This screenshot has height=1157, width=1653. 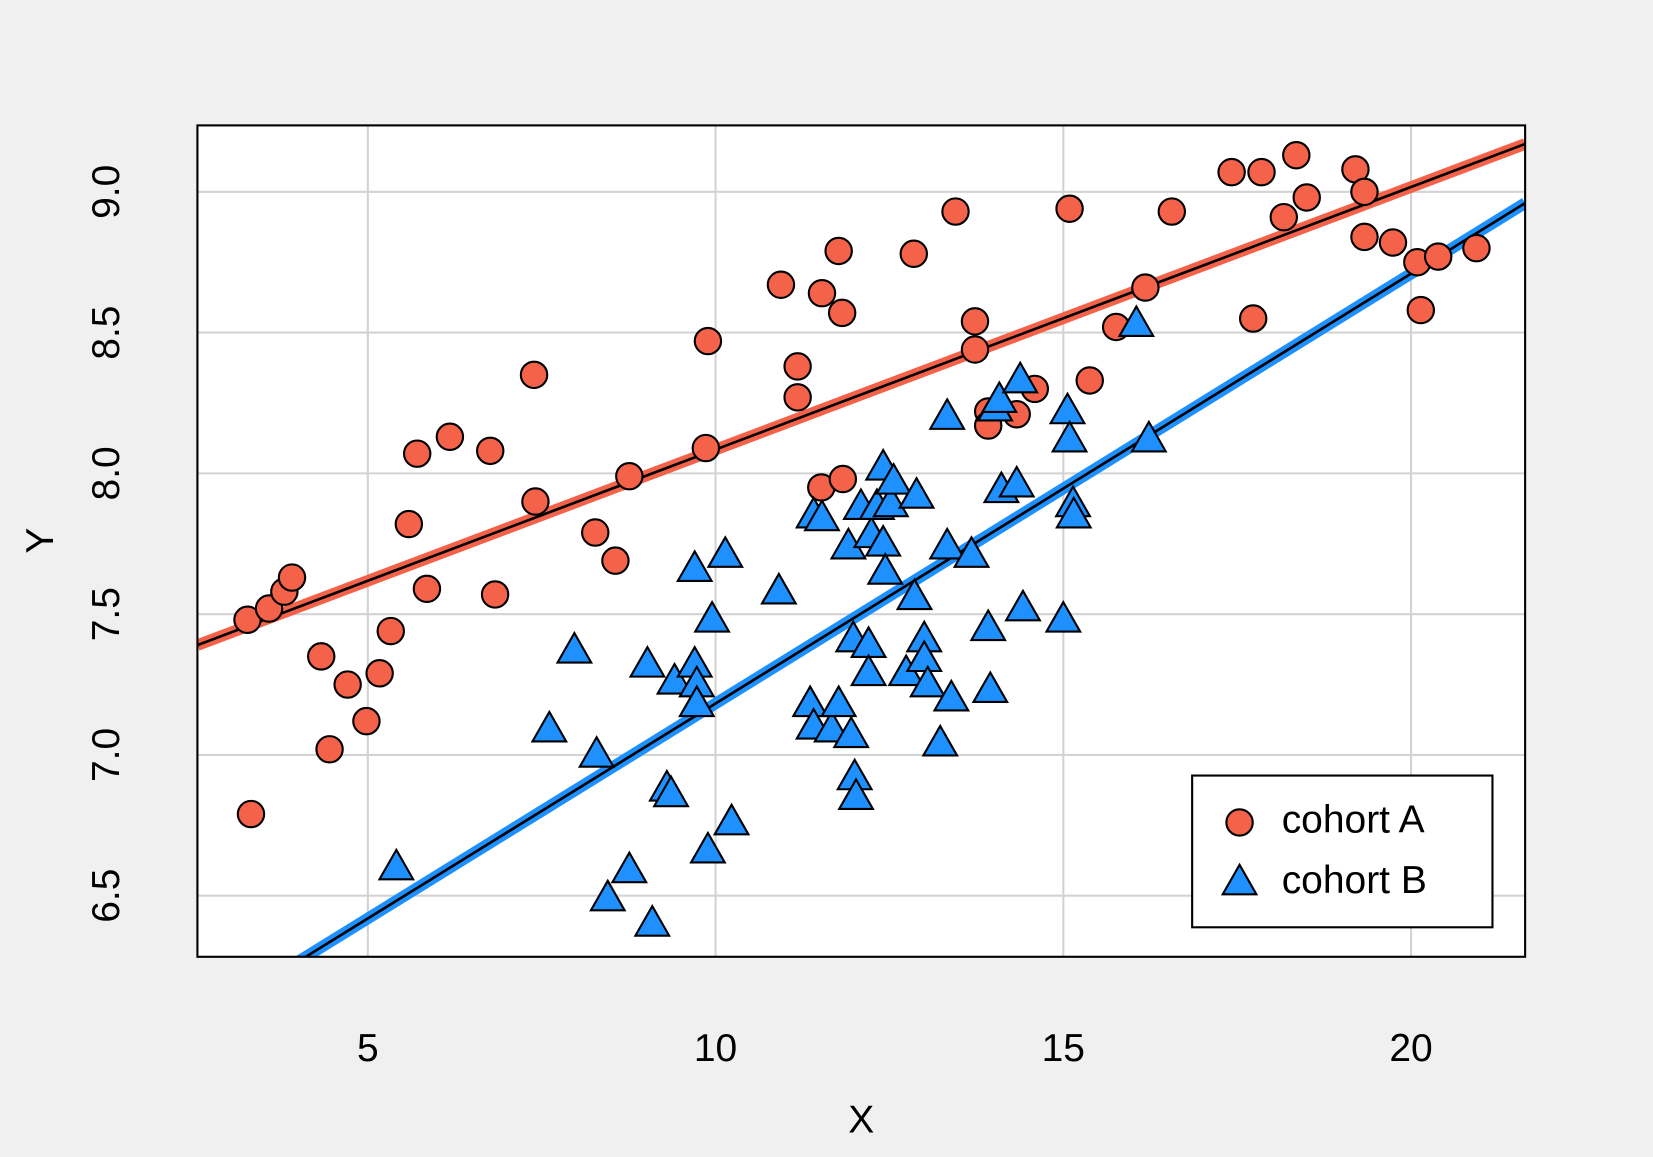 What do you see at coordinates (40, 541) in the screenshot?
I see `y-axis-title: Y` at bounding box center [40, 541].